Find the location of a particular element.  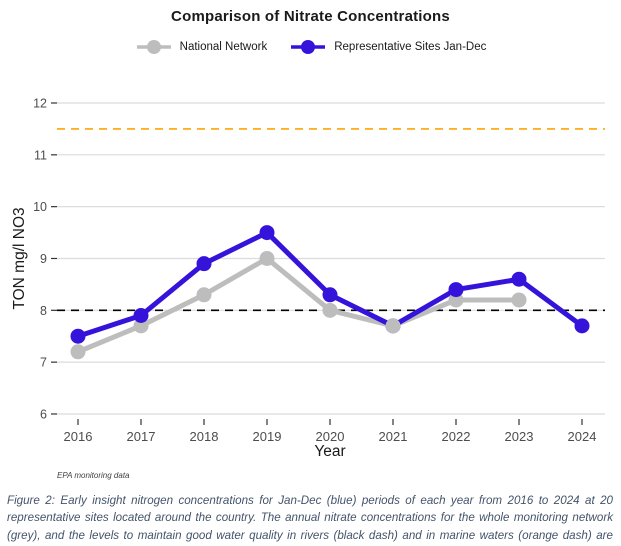

svg-text: 2020 is located at coordinates (330, 436).